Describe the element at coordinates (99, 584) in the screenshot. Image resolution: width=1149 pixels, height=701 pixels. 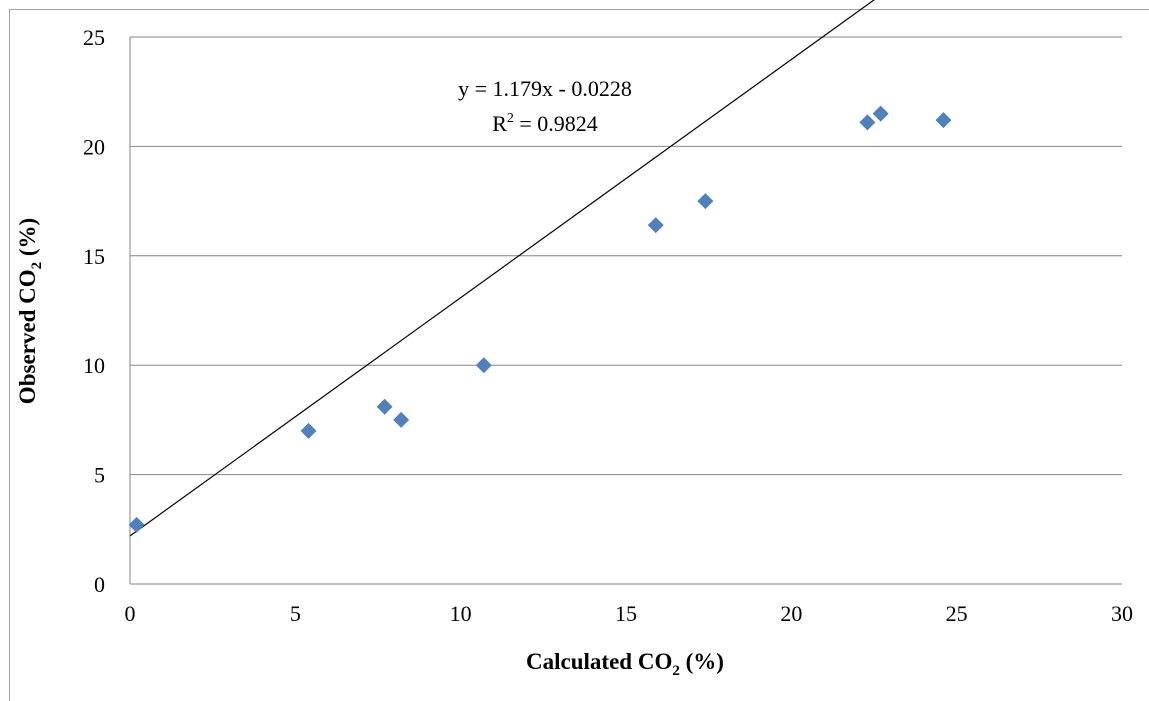
I see `y-tick-label: 0` at that location.